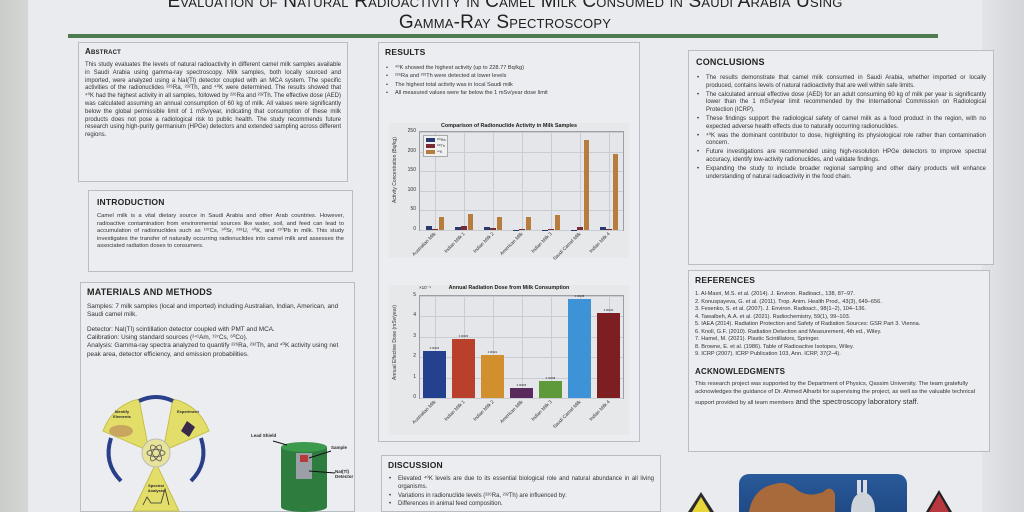 The image size is (1024, 512). I want to click on lead-shield-icon, so click(304, 476).